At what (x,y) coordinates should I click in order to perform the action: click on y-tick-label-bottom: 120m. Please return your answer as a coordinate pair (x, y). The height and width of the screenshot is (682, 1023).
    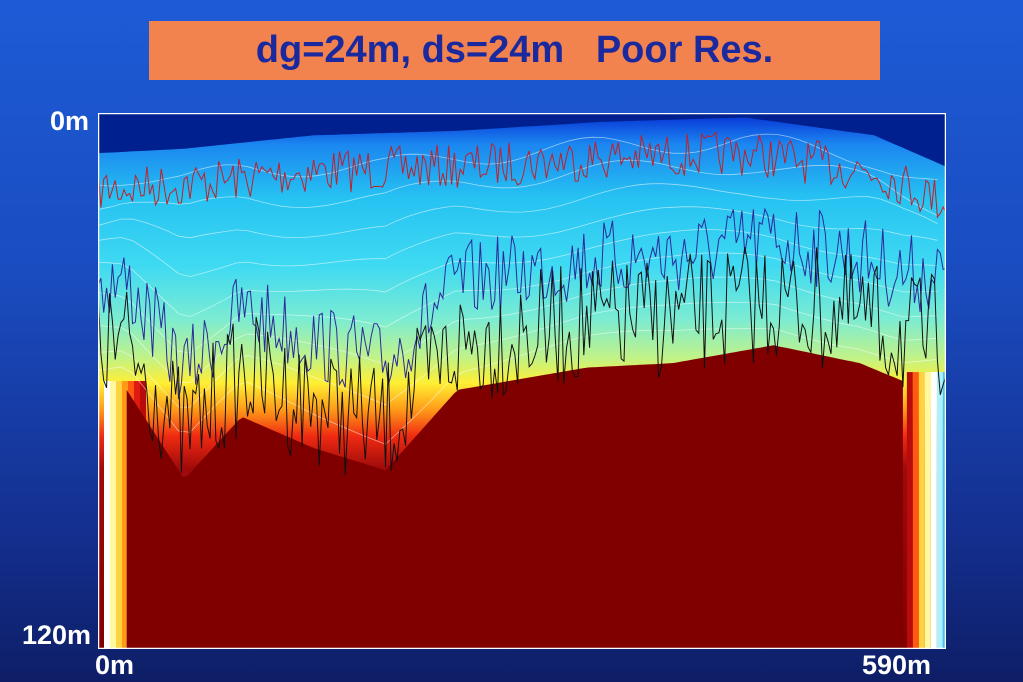
    Looking at the image, I should click on (56, 635).